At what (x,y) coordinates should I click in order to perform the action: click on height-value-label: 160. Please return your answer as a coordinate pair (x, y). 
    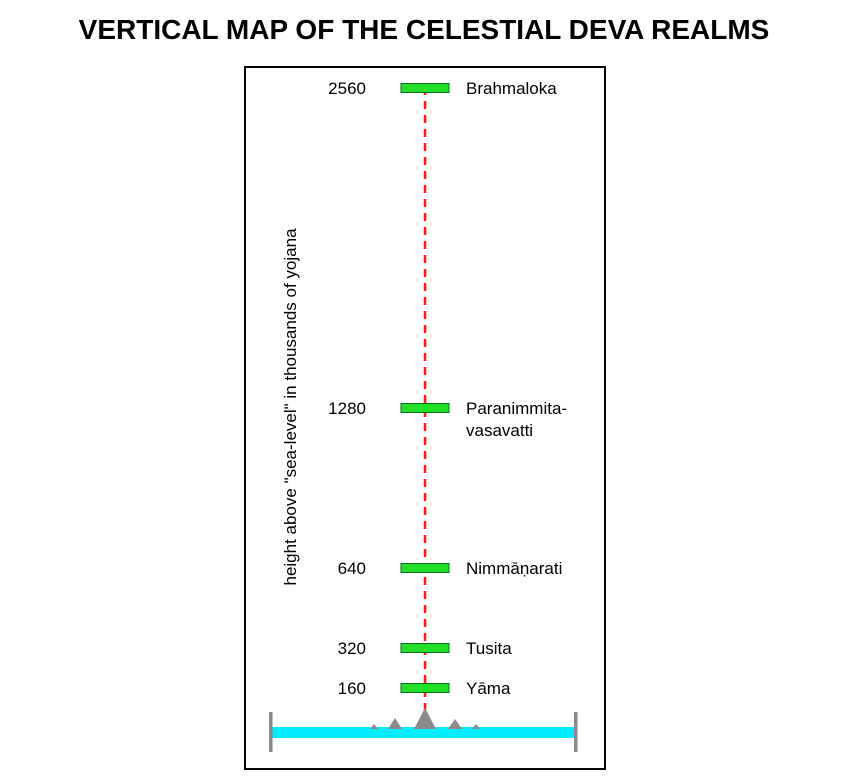
    Looking at the image, I should click on (352, 688).